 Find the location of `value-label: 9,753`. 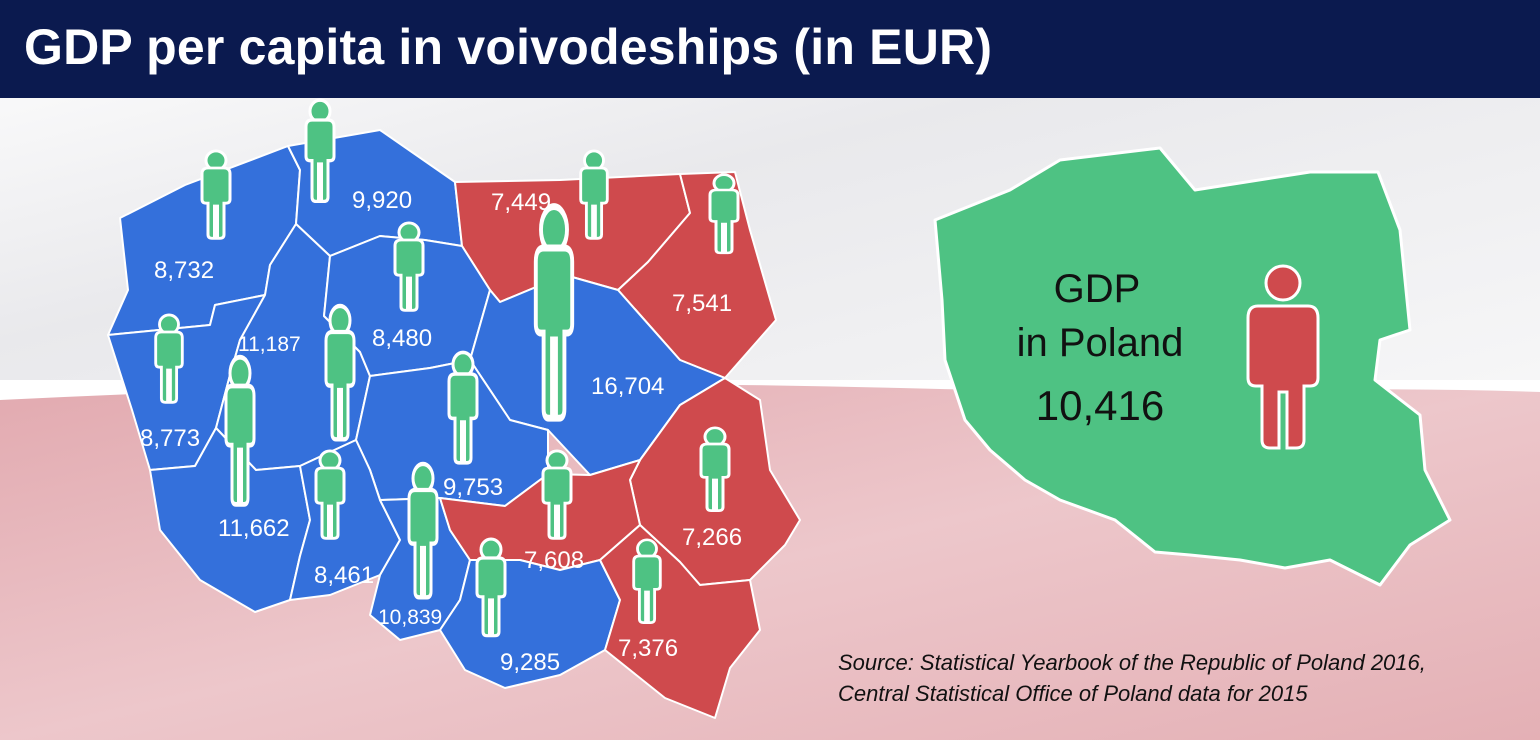

value-label: 9,753 is located at coordinates (473, 487).